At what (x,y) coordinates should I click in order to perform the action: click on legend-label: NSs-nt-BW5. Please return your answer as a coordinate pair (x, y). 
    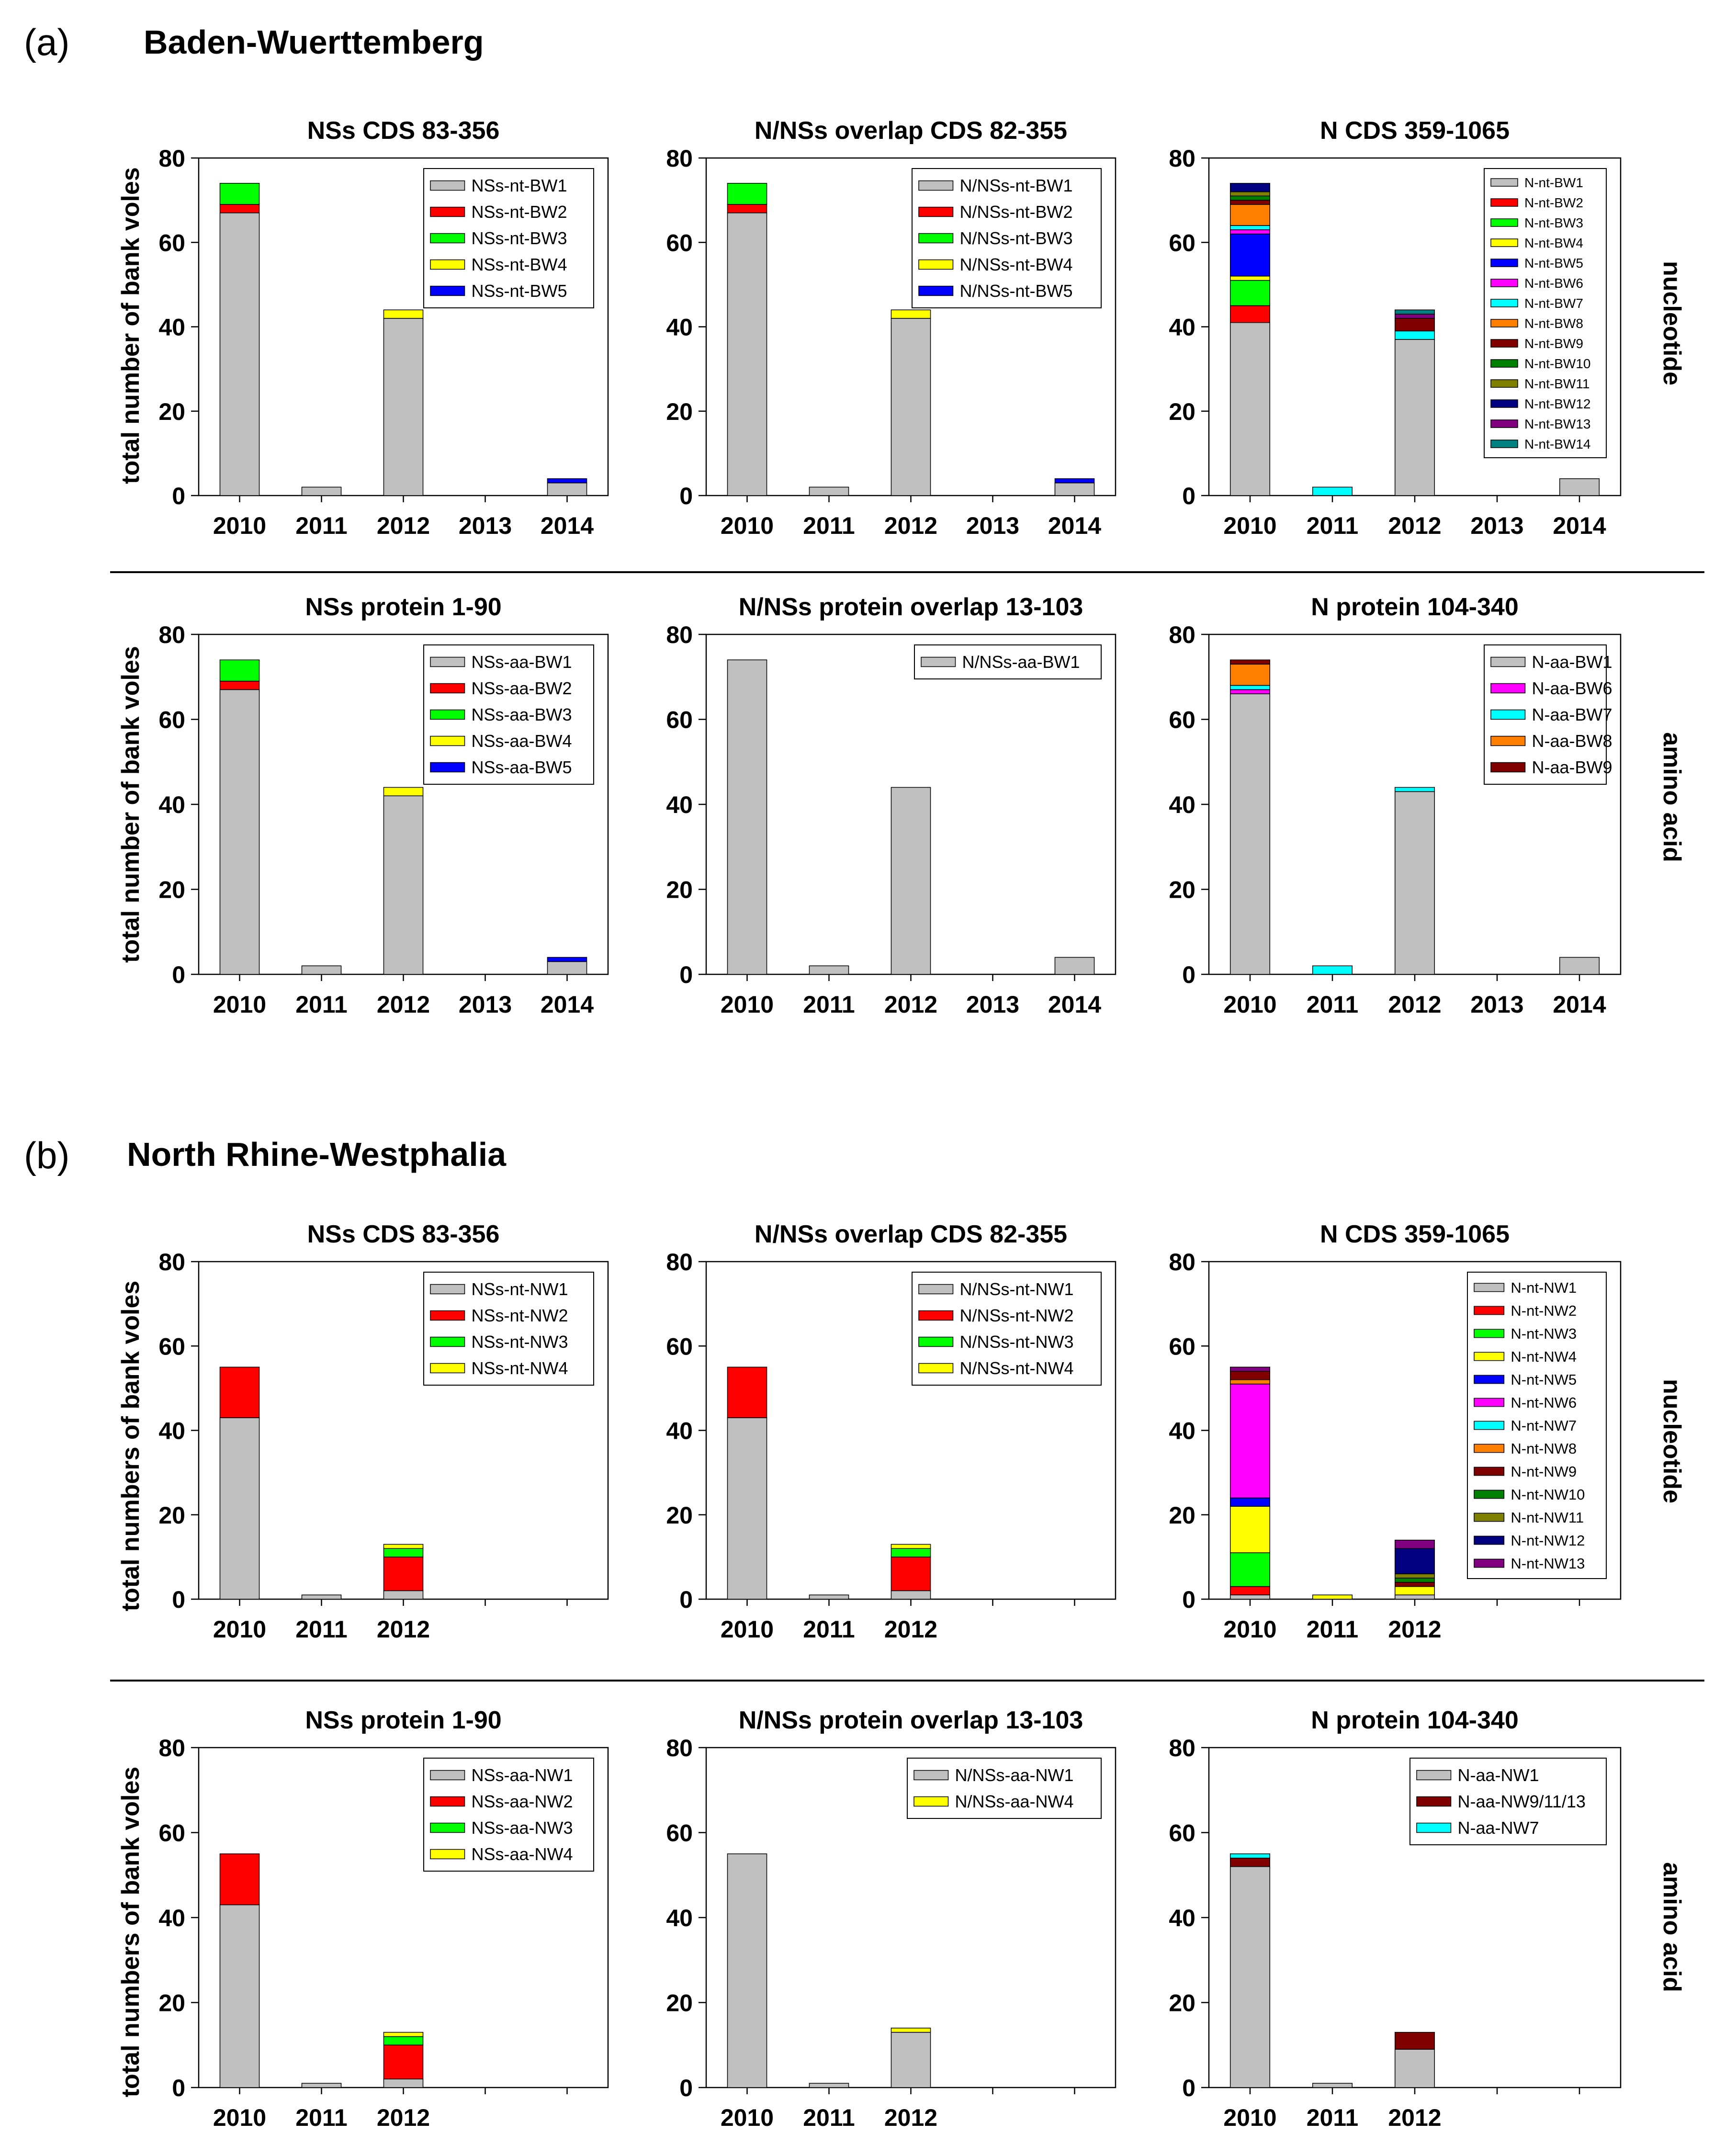
    Looking at the image, I should click on (519, 291).